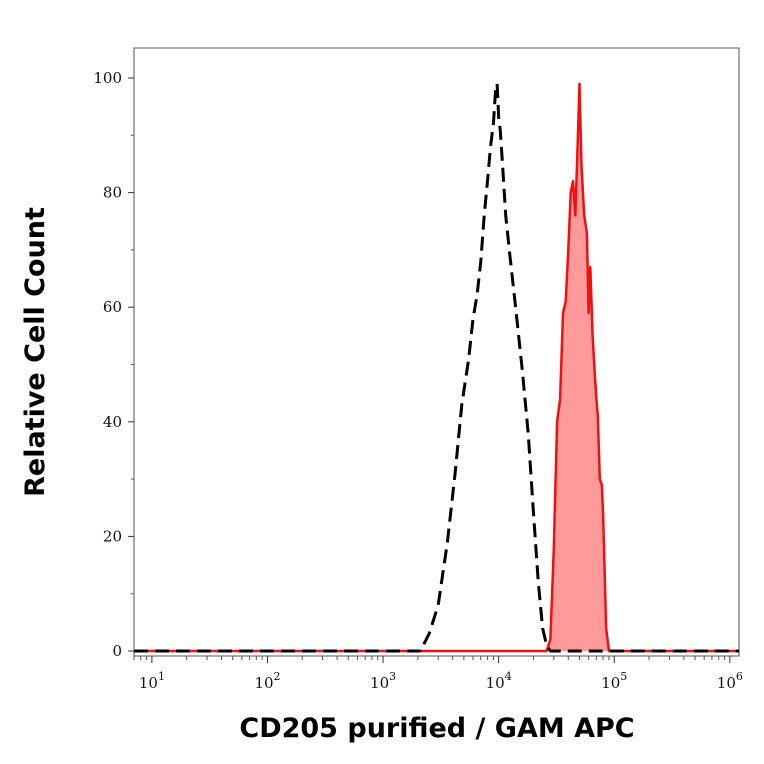  Describe the element at coordinates (436, 728) in the screenshot. I see `x-axis-title: CD205 purified / GAM APC` at that location.